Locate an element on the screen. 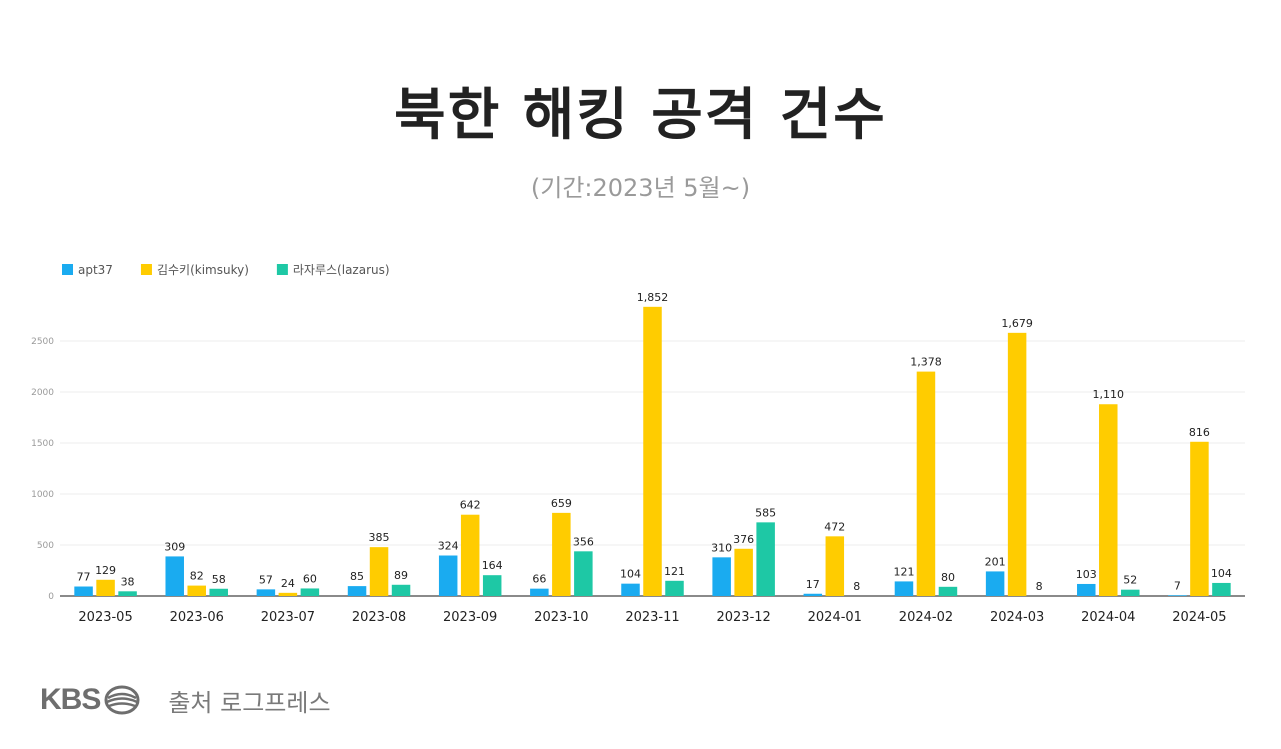  data-label: 82 is located at coordinates (197, 576).